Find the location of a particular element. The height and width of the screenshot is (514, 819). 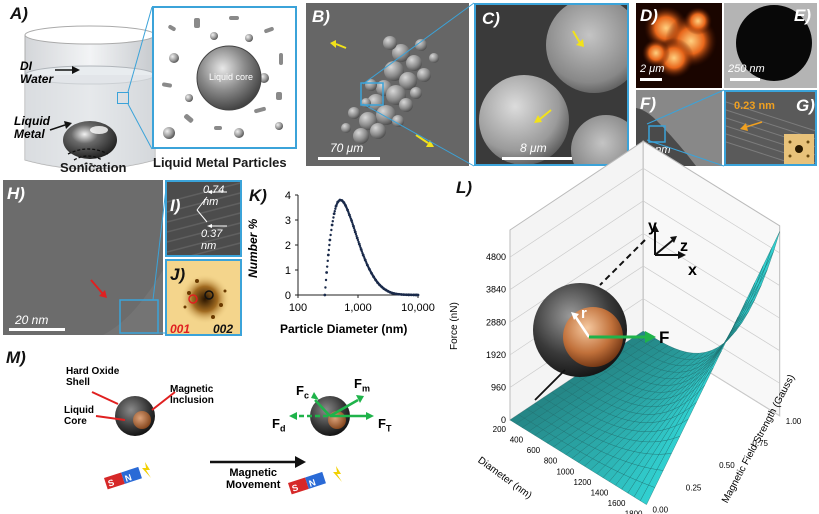

l-x-tick-label: 1600 is located at coordinates (617, 503).